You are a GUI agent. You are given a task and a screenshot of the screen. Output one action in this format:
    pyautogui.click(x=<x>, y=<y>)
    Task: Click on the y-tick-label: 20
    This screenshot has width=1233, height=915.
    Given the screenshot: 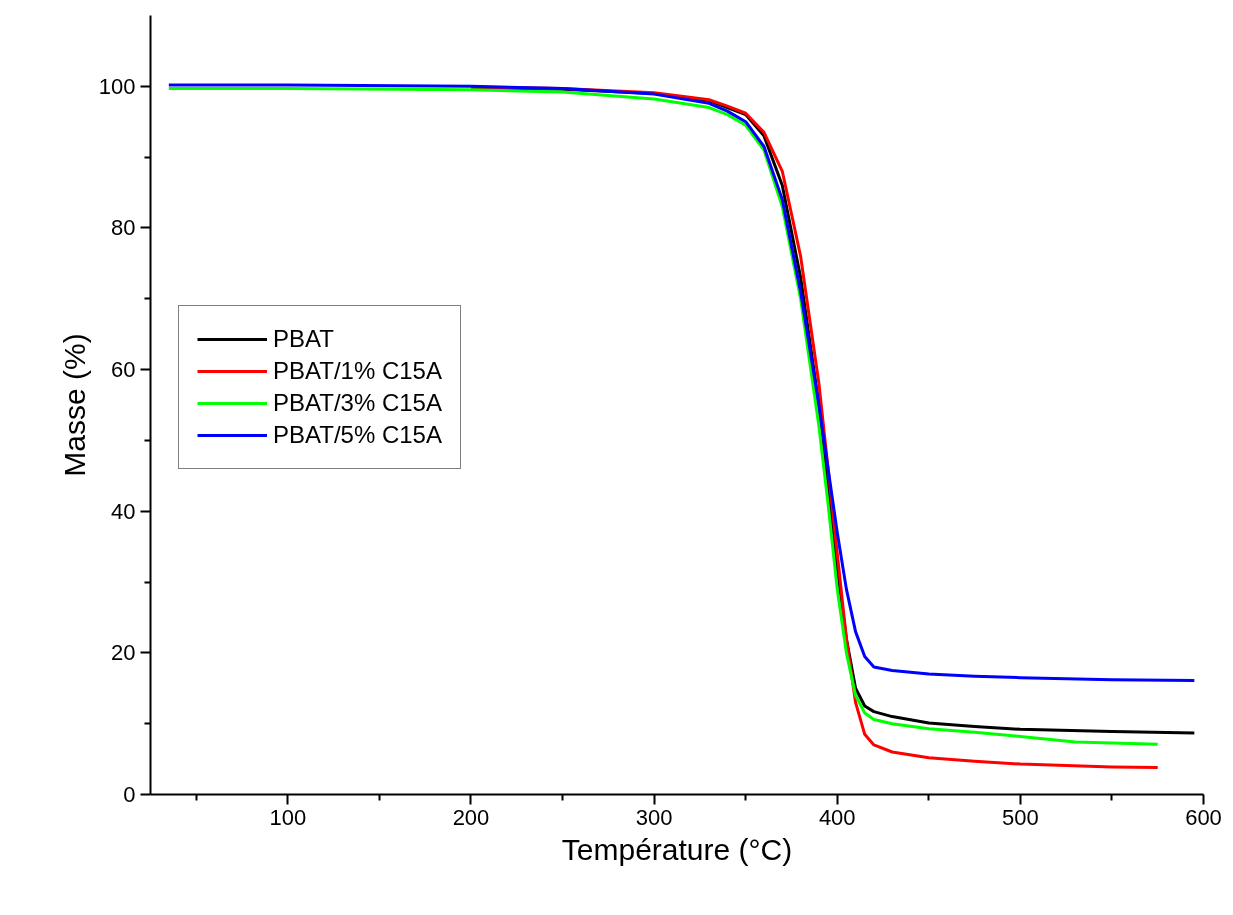 What is the action you would take?
    pyautogui.click(x=123, y=653)
    